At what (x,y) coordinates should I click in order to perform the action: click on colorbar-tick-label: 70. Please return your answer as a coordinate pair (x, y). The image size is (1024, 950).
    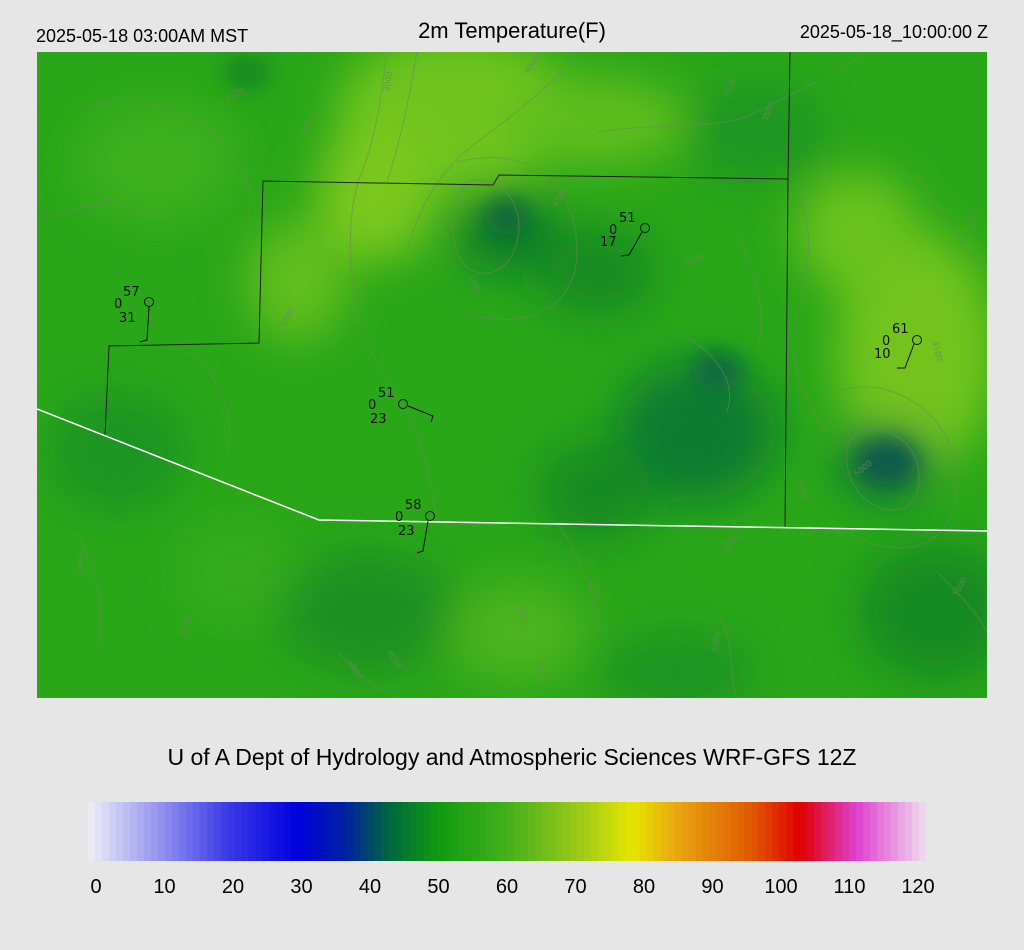
    Looking at the image, I should click on (575, 887).